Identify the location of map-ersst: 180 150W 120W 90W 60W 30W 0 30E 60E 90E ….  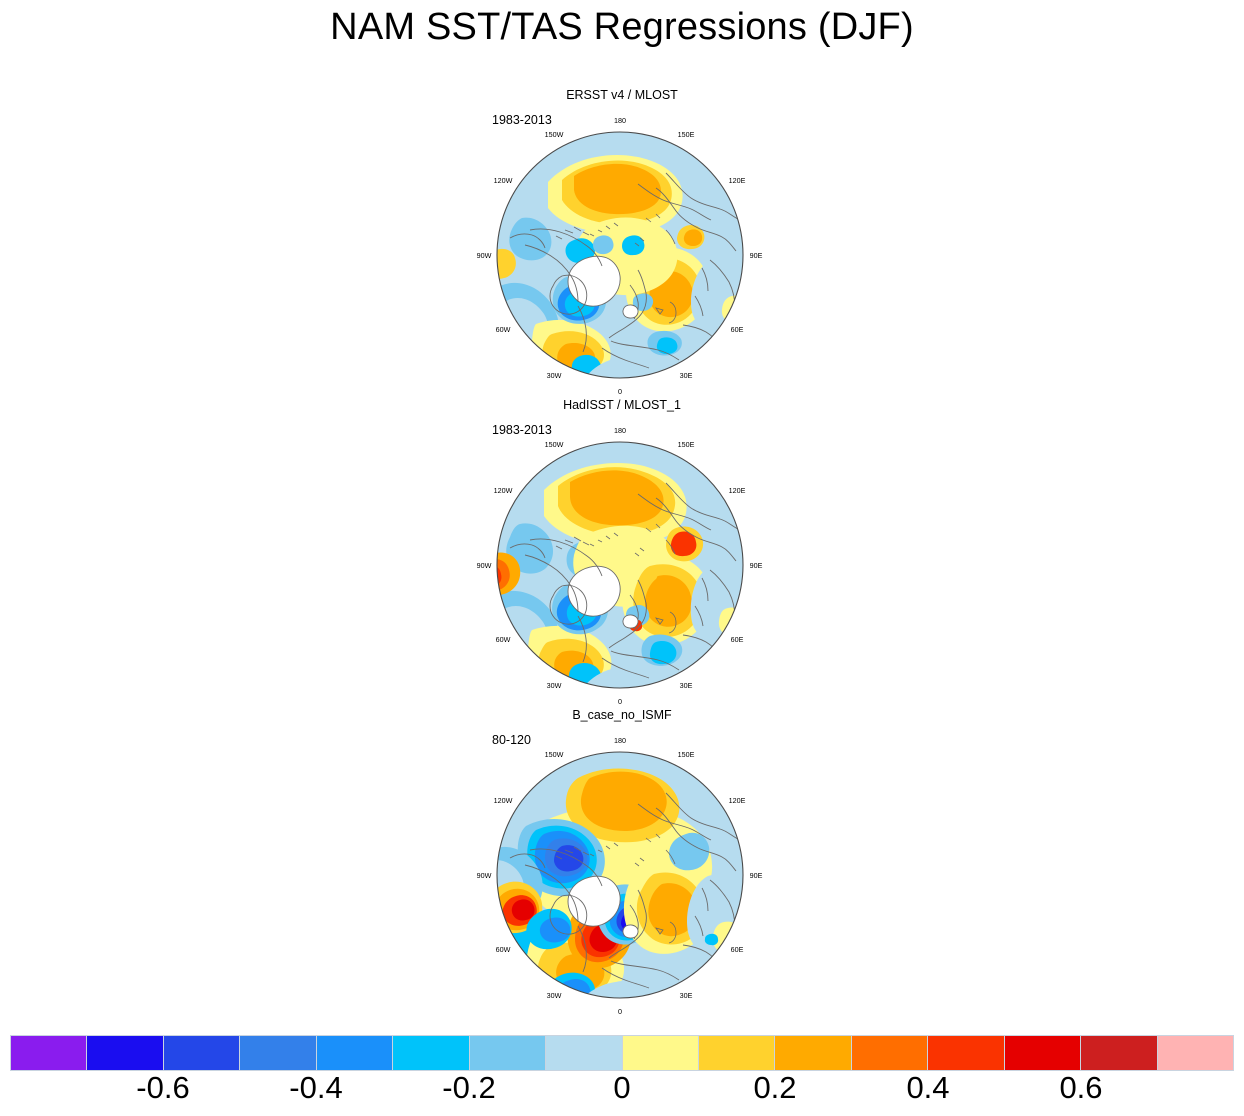
(620, 255).